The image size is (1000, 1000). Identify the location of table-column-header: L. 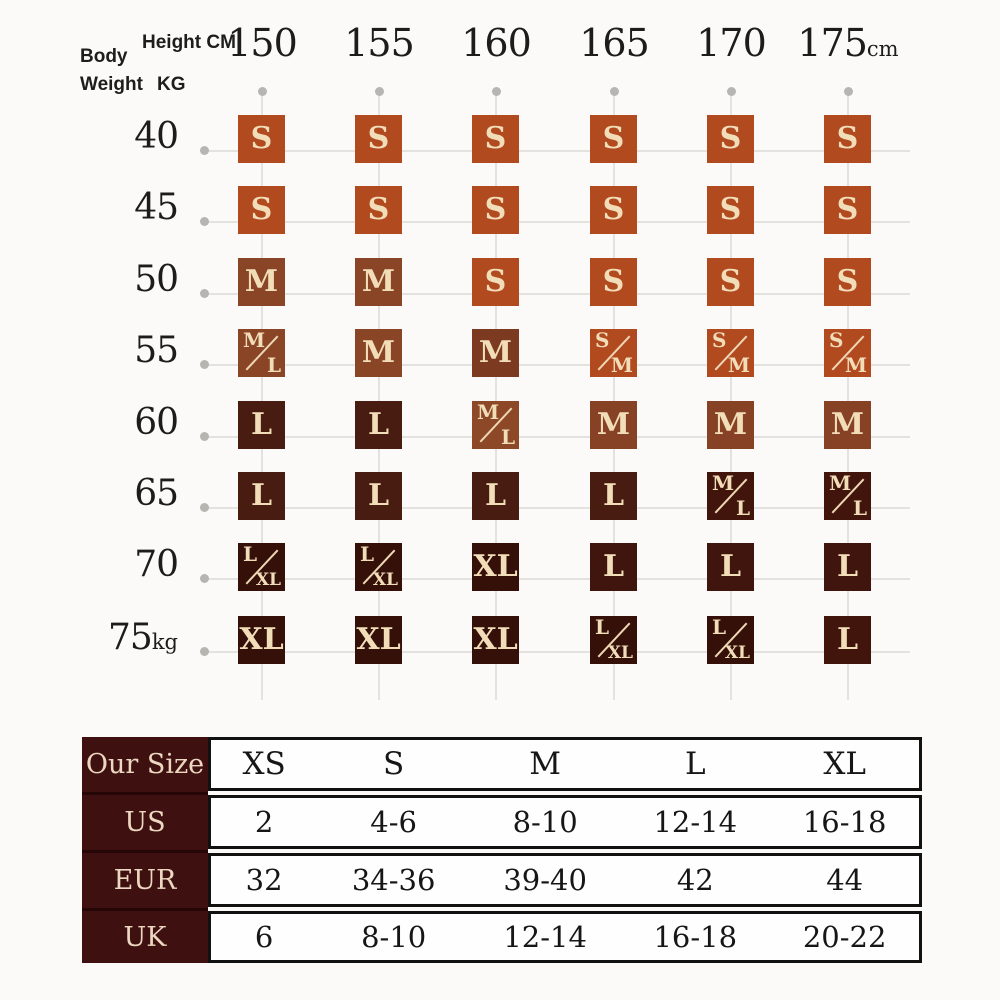
(695, 763).